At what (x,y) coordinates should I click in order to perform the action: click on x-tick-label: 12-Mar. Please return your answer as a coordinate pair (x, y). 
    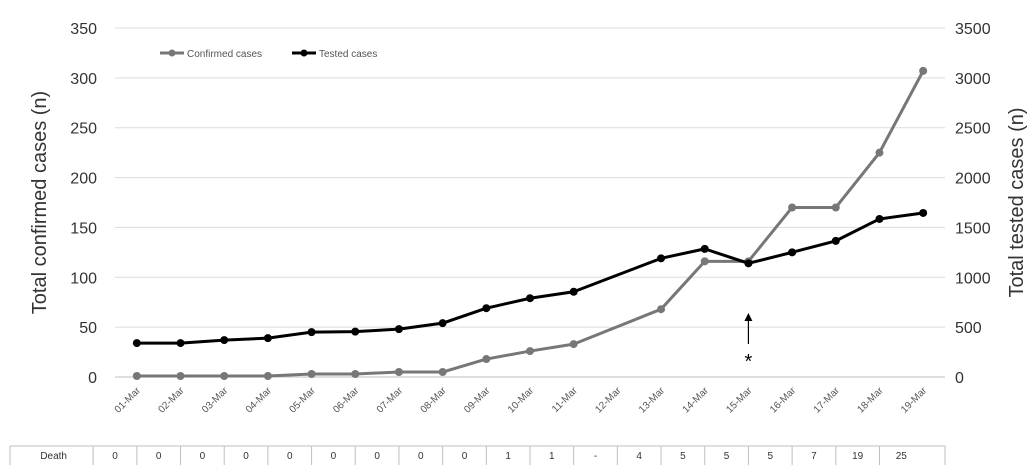
    Looking at the image, I should click on (608, 400).